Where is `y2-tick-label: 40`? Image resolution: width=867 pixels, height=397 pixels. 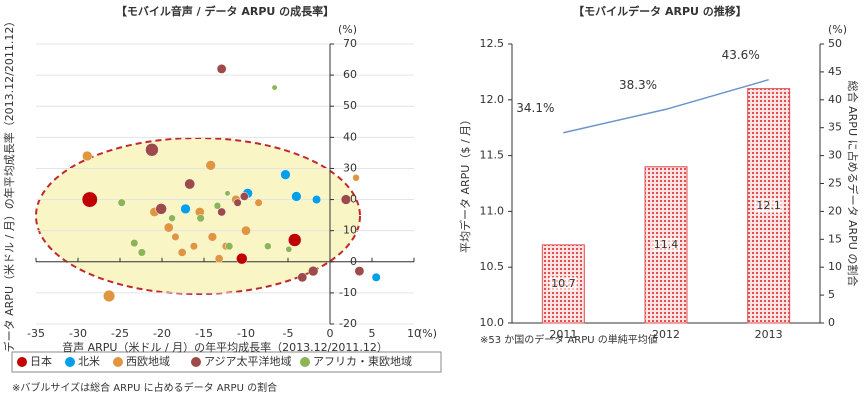
y2-tick-label: 40 is located at coordinates (835, 99).